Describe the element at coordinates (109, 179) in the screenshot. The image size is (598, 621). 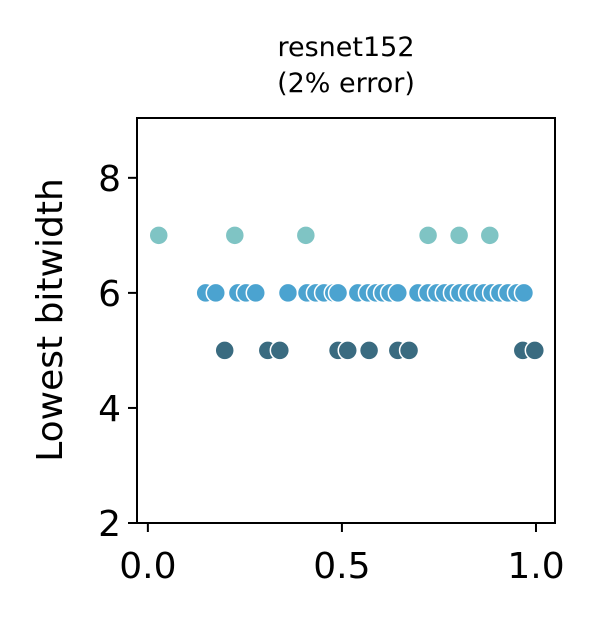
I see `y-tick-label: 8` at that location.